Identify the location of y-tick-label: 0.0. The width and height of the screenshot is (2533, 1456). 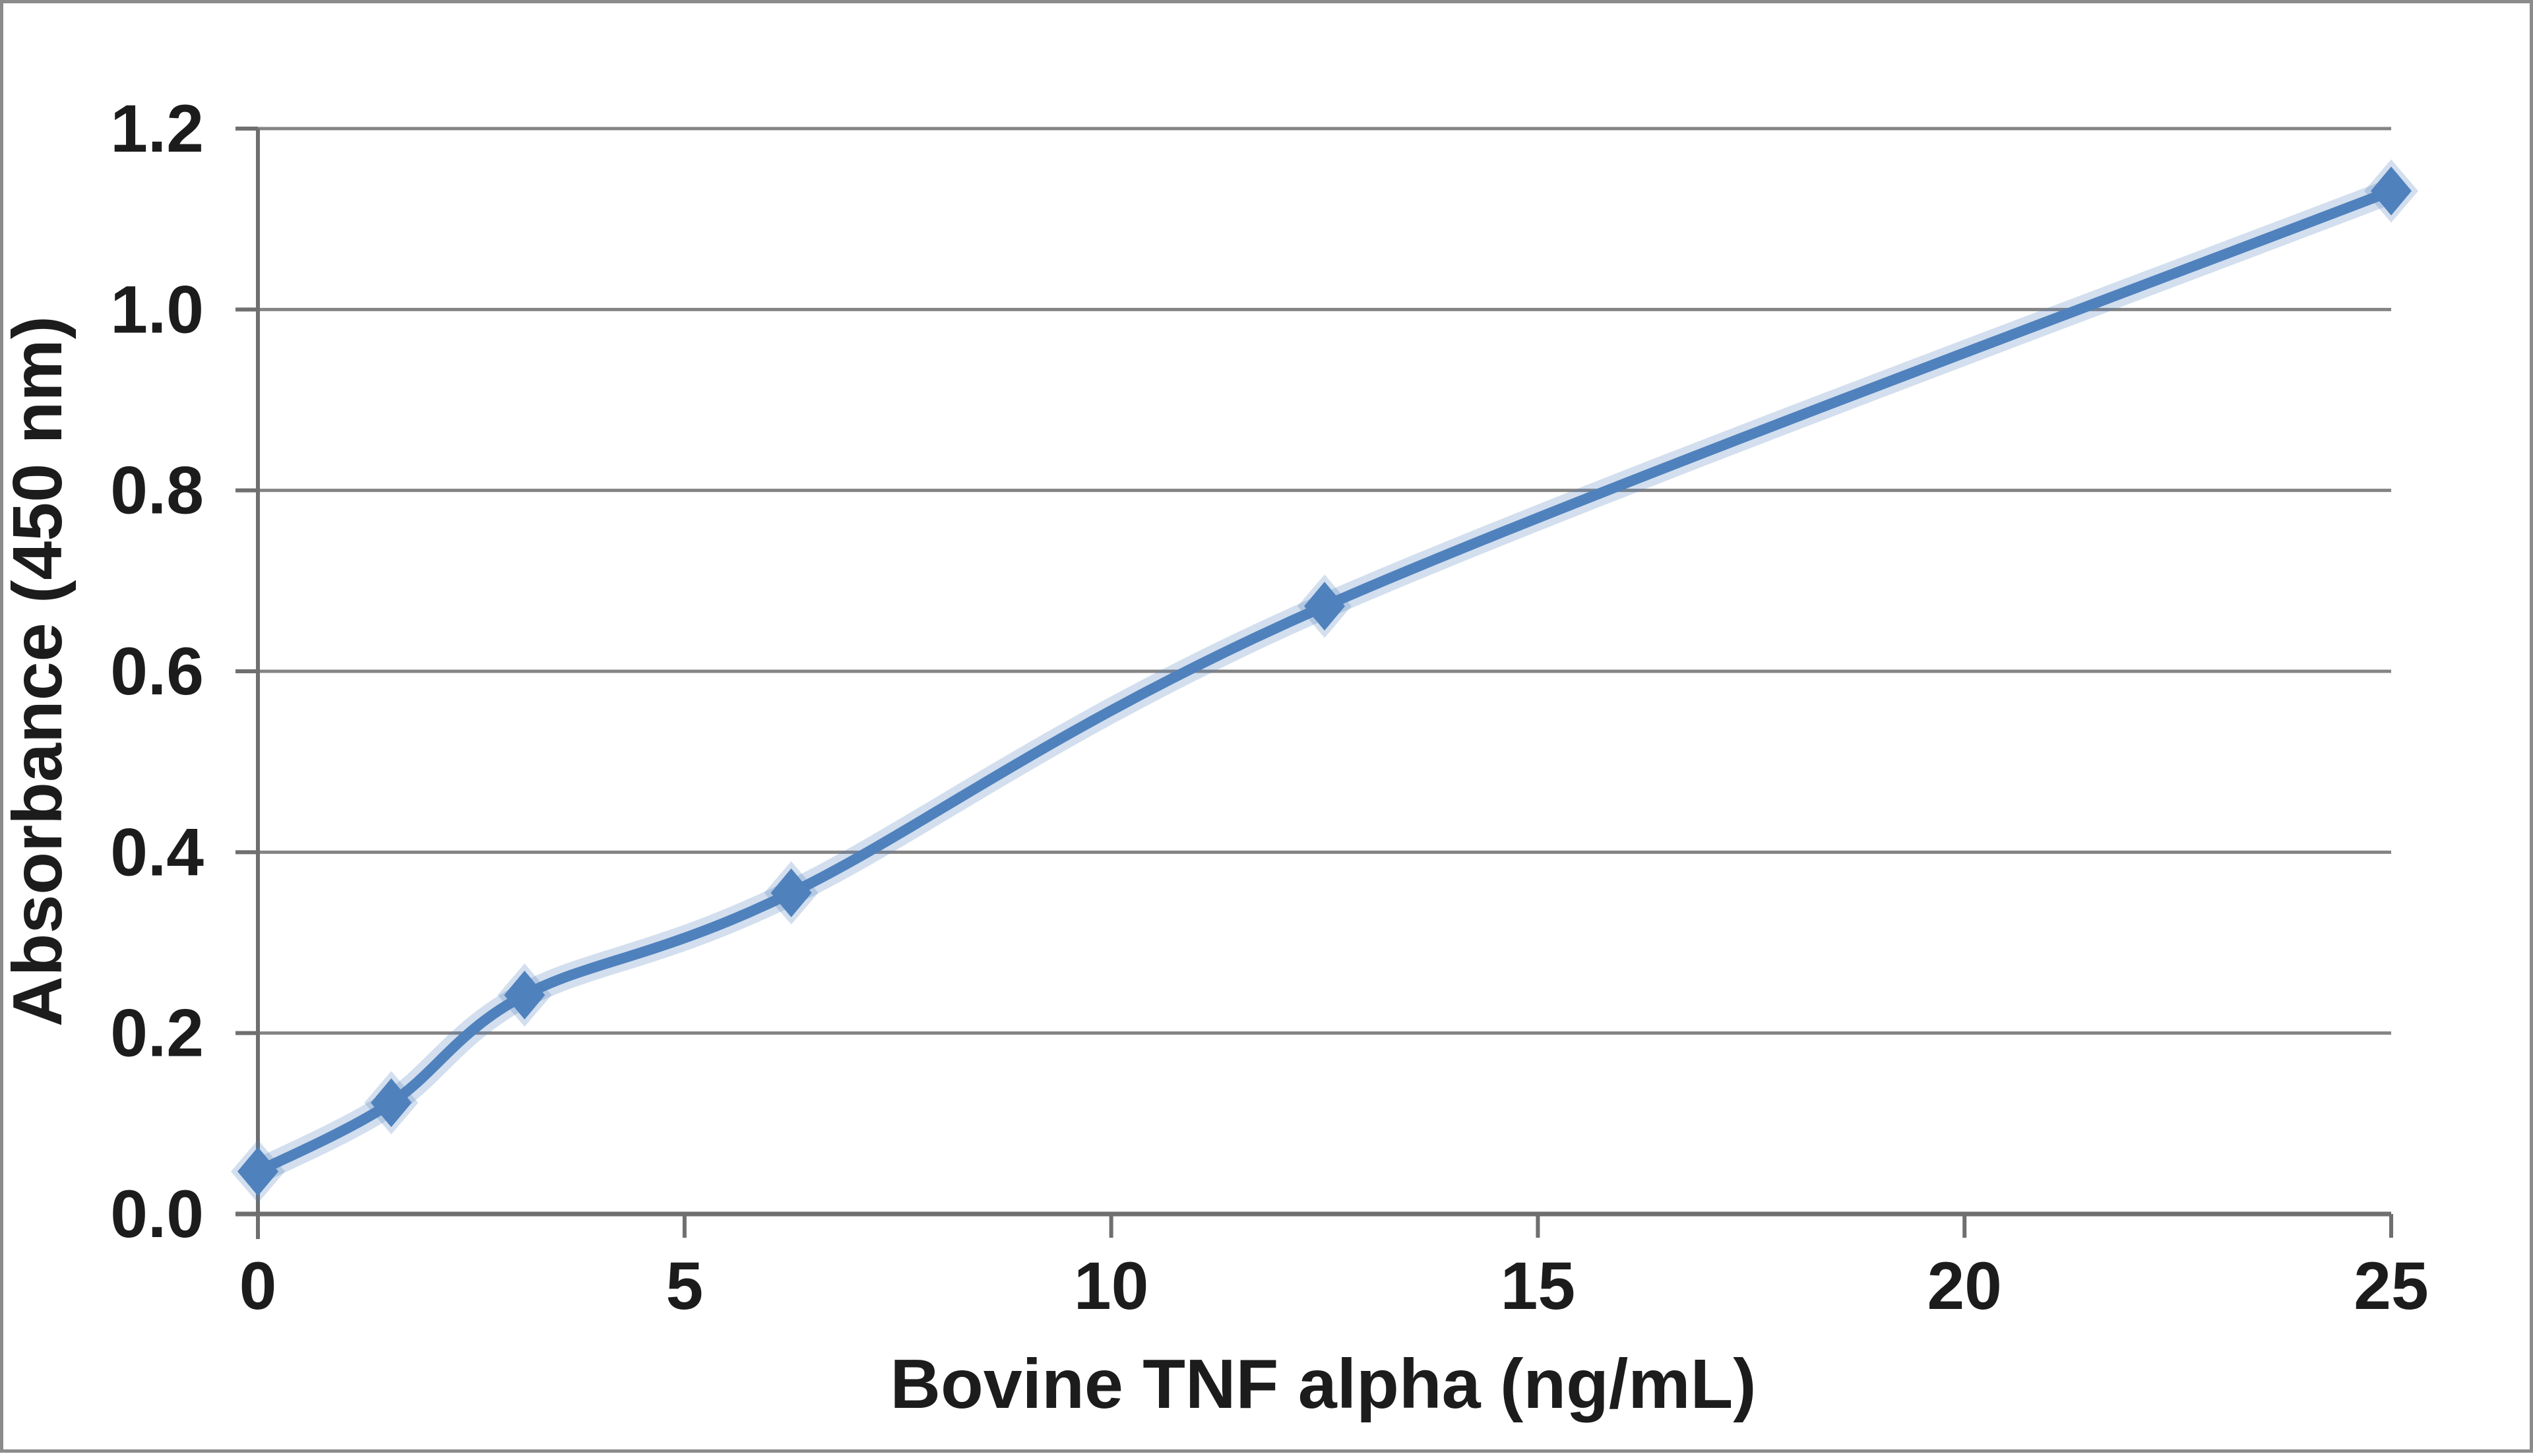
(157, 1214).